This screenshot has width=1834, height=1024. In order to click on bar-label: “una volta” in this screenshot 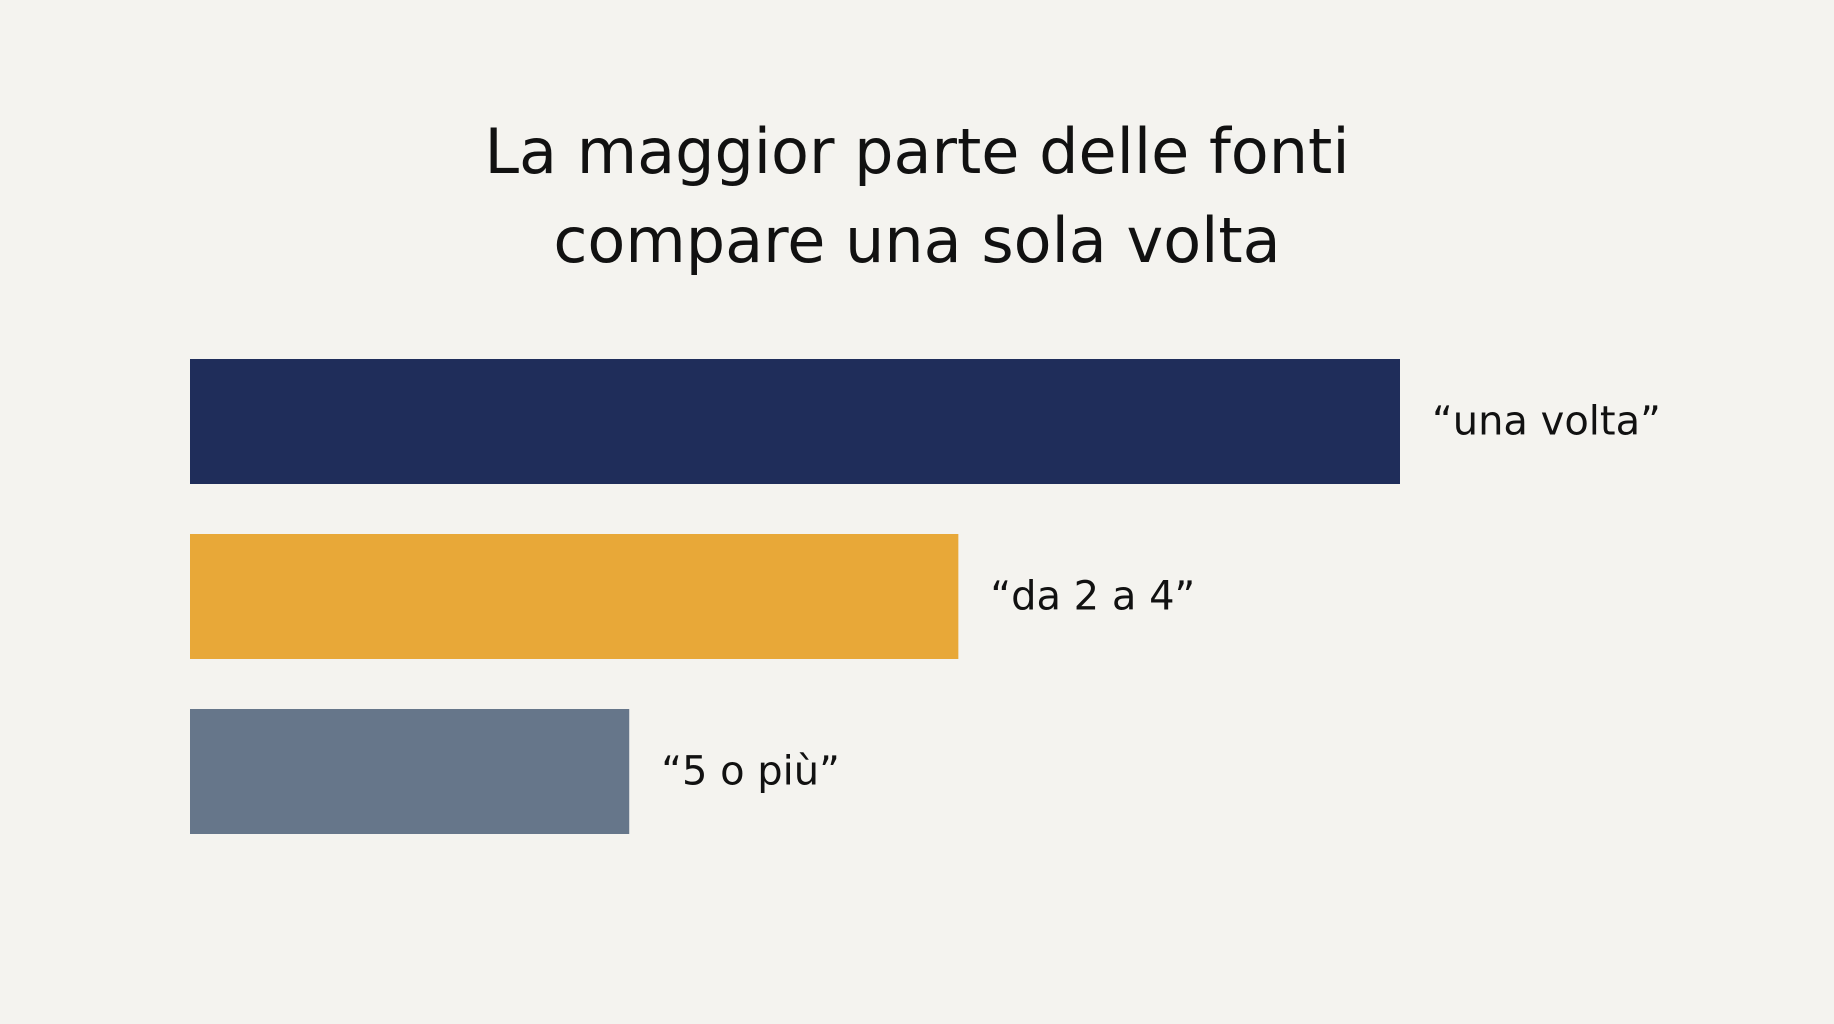, I will do `click(1546, 422)`.